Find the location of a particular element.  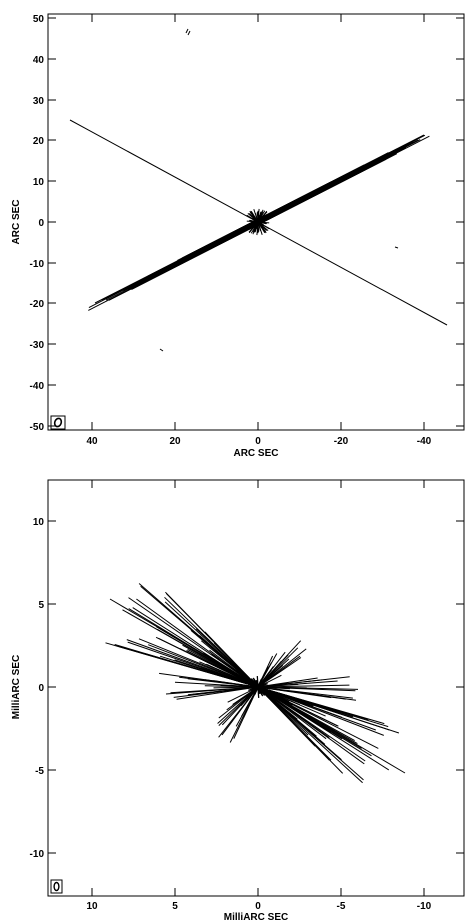

bottom-beam-symbol is located at coordinates (56, 886).